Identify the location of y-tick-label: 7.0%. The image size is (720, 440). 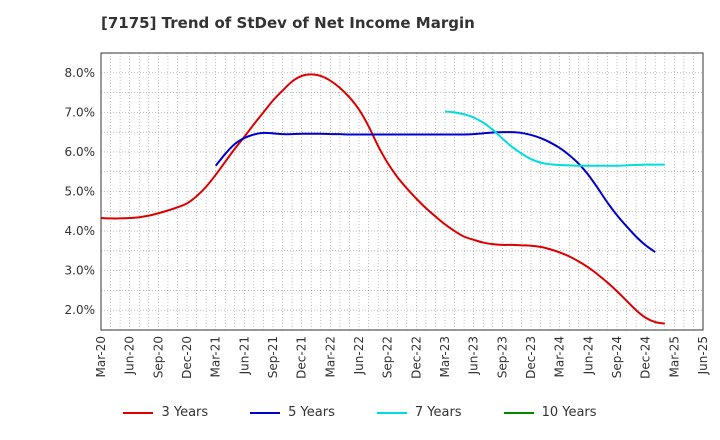
(80, 112).